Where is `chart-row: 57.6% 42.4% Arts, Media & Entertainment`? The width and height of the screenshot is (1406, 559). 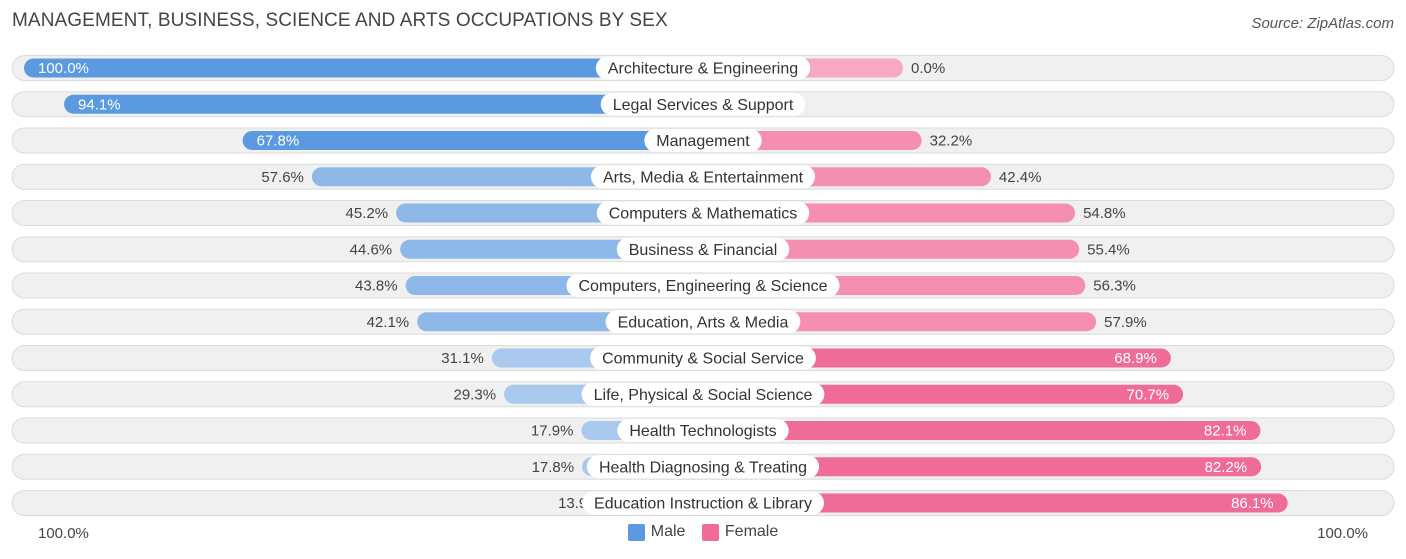
chart-row: 57.6% 42.4% Arts, Media & Entertainment is located at coordinates (703, 176).